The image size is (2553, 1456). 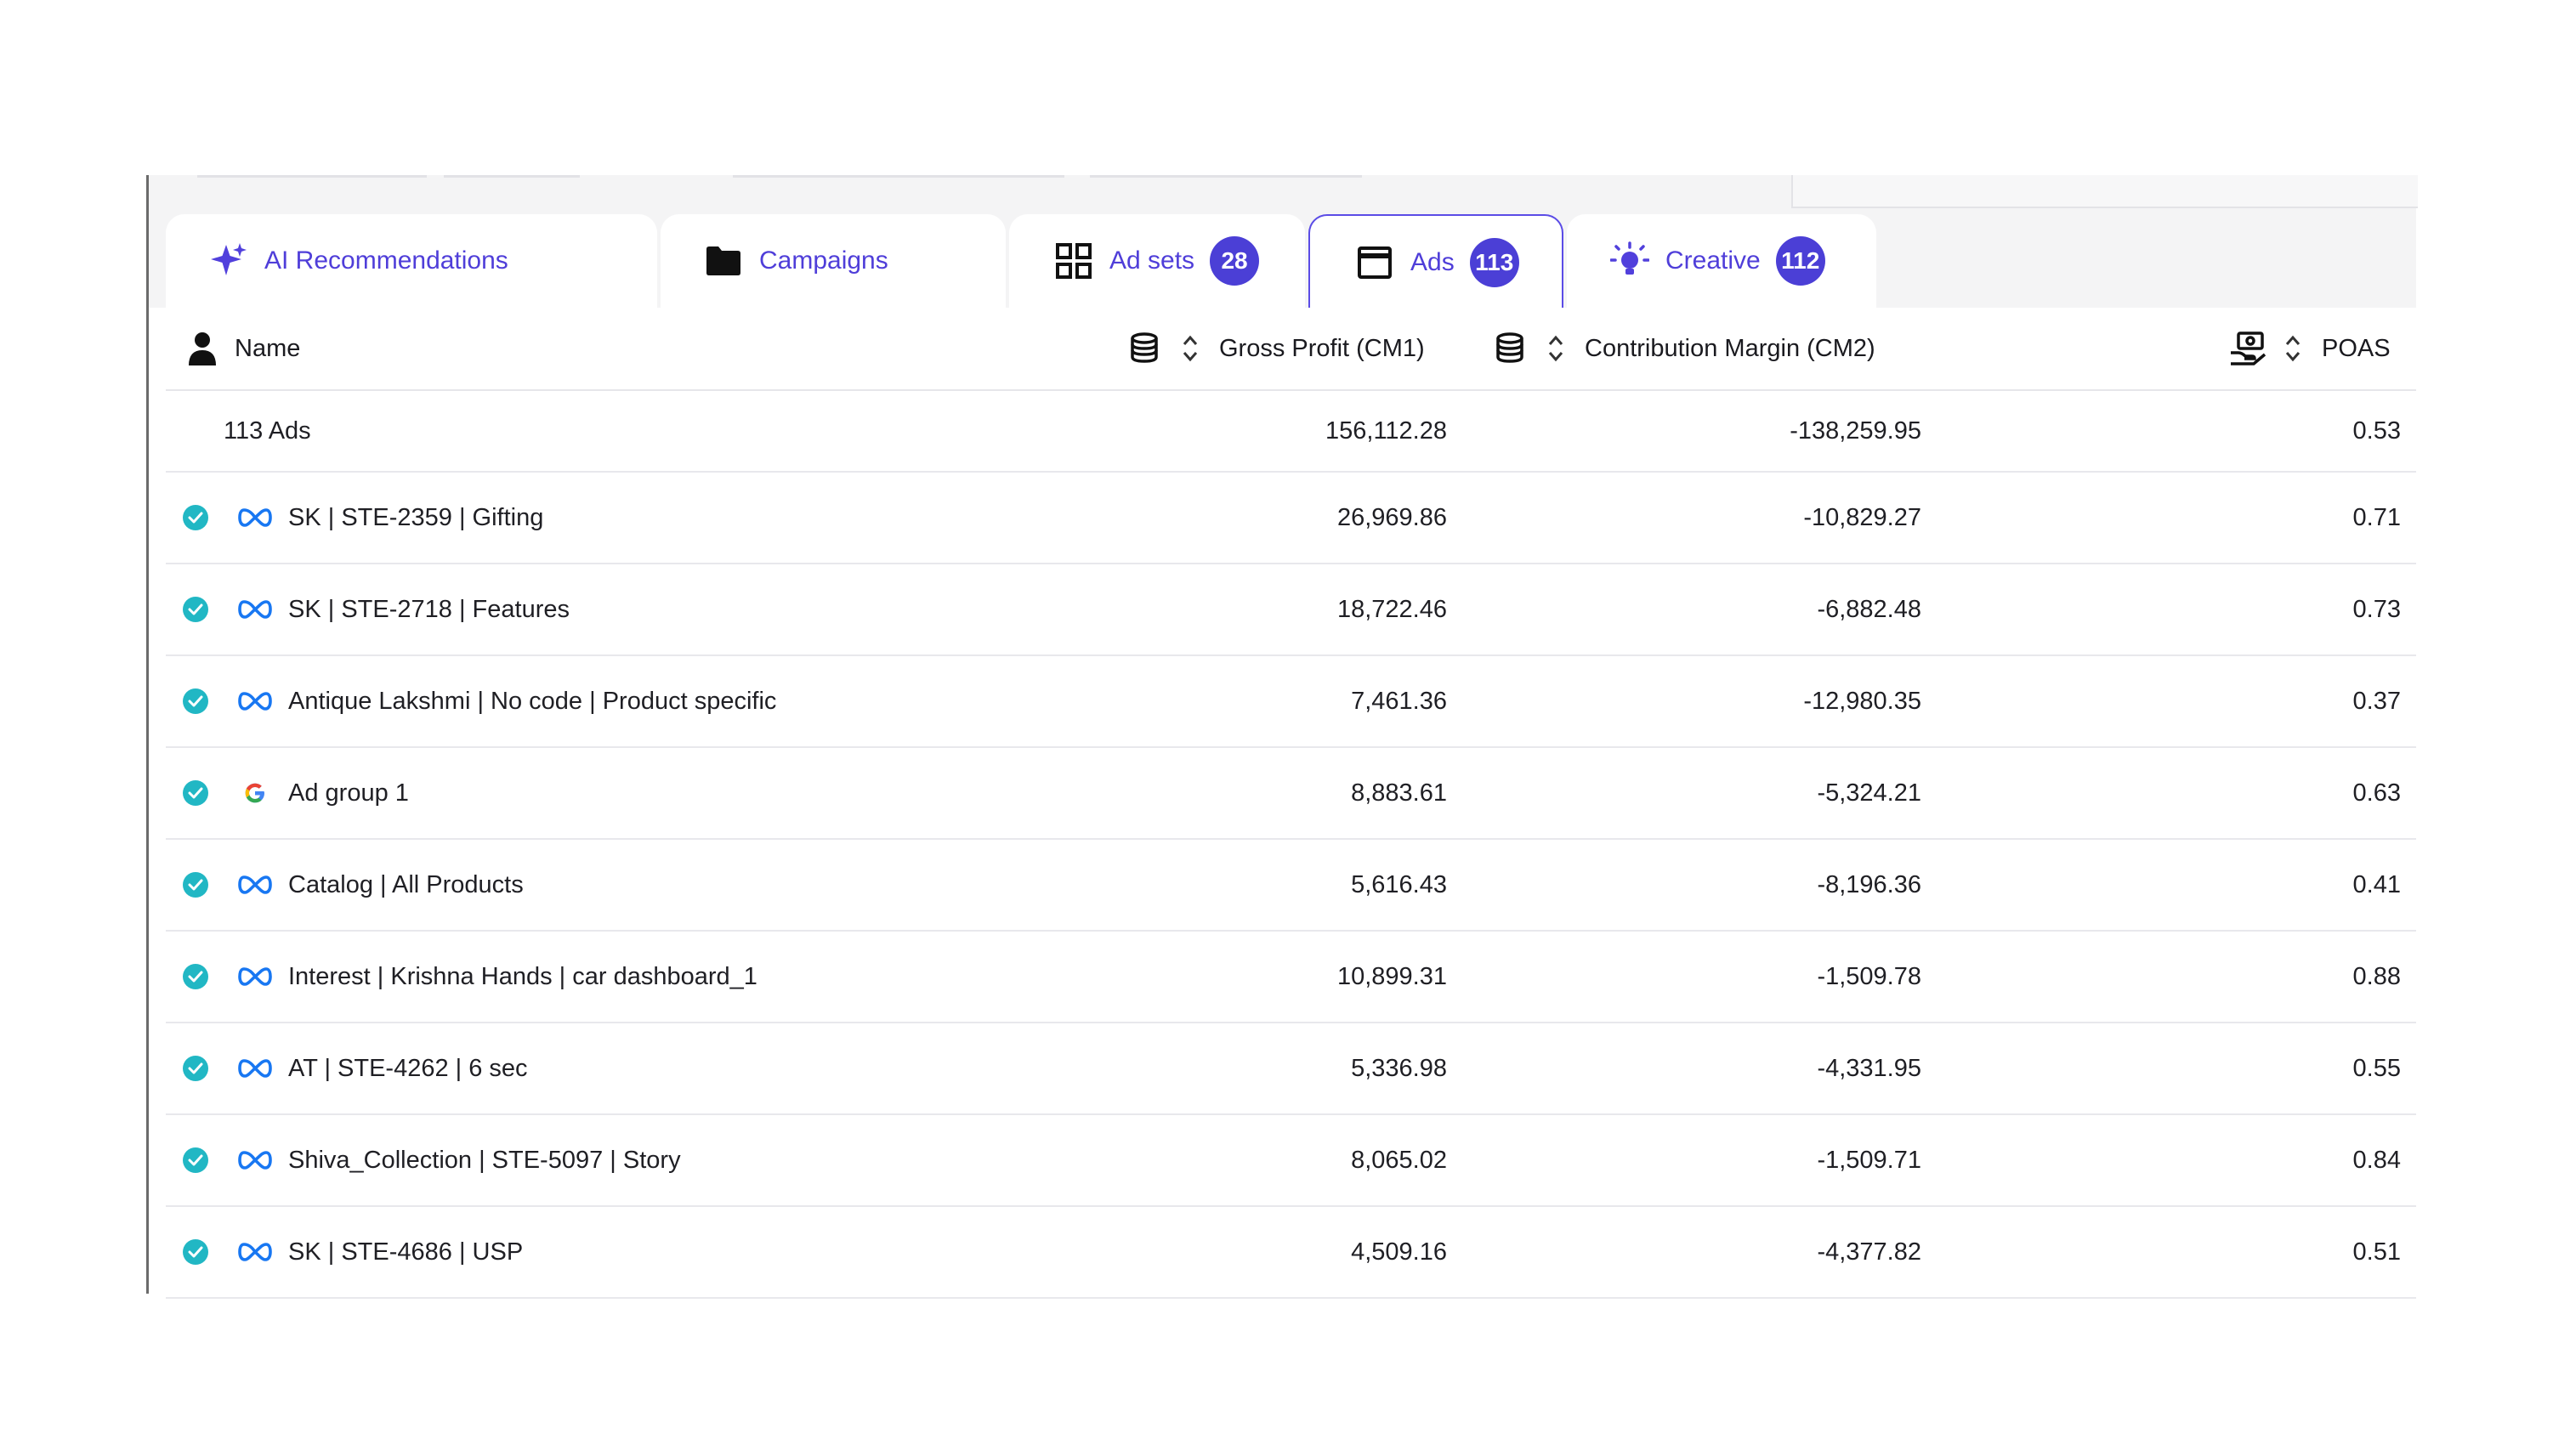 I want to click on gross-profit-value: 5,336.98, so click(x=1399, y=1068).